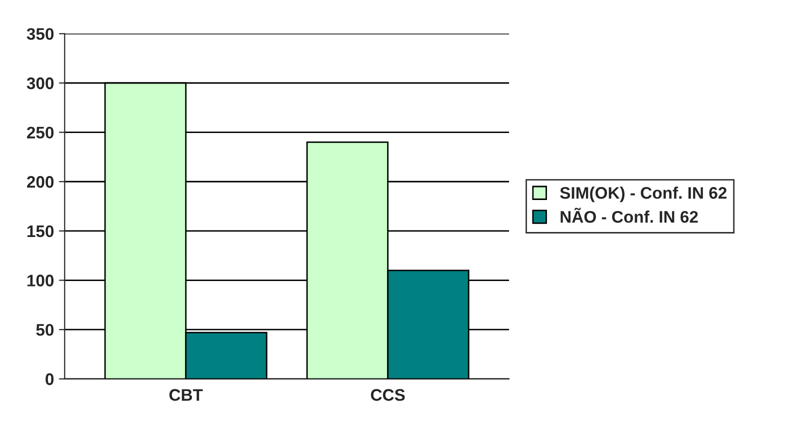 This screenshot has height=421, width=808. What do you see at coordinates (40, 132) in the screenshot?
I see `y-tick-label: 250` at bounding box center [40, 132].